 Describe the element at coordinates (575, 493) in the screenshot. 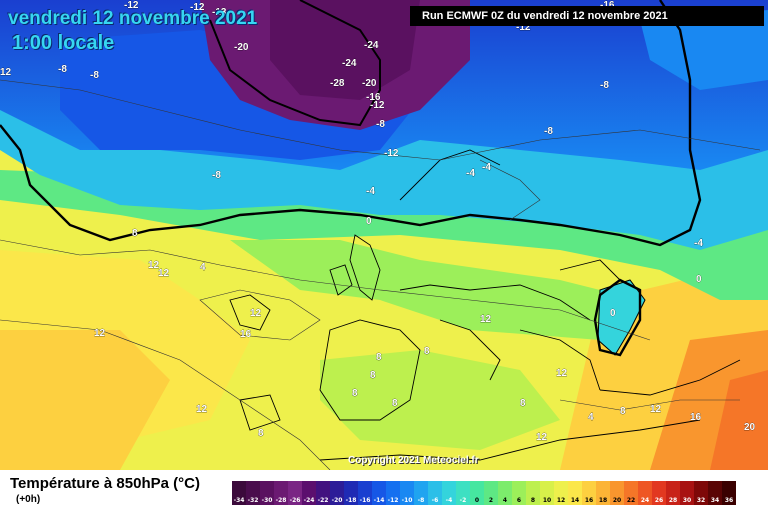

I see `scale-cell: 14` at that location.